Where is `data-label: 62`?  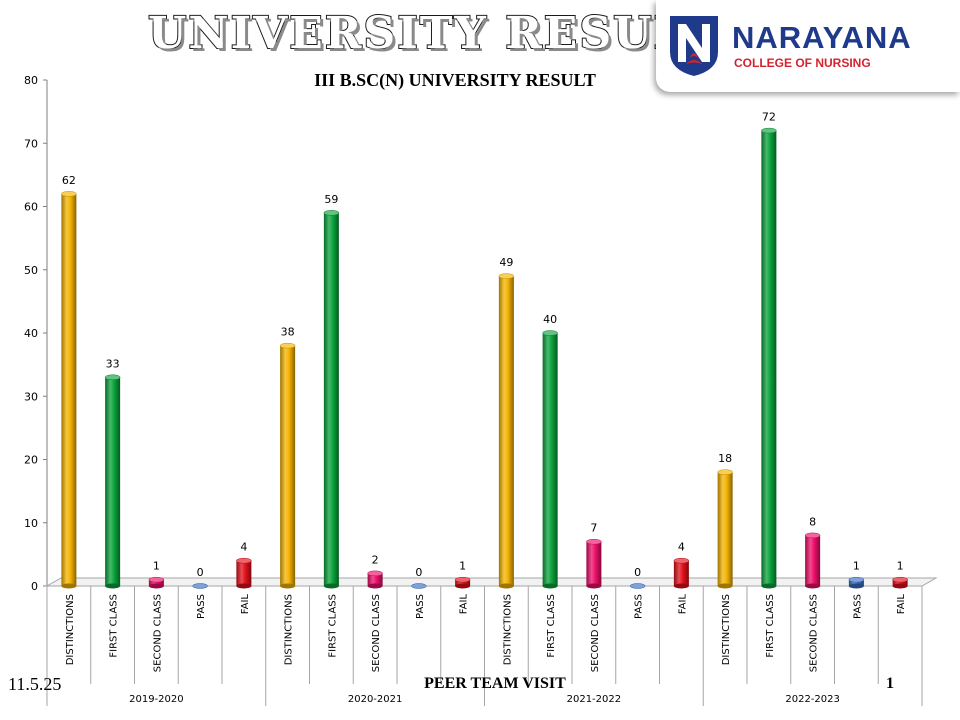
data-label: 62 is located at coordinates (69, 180).